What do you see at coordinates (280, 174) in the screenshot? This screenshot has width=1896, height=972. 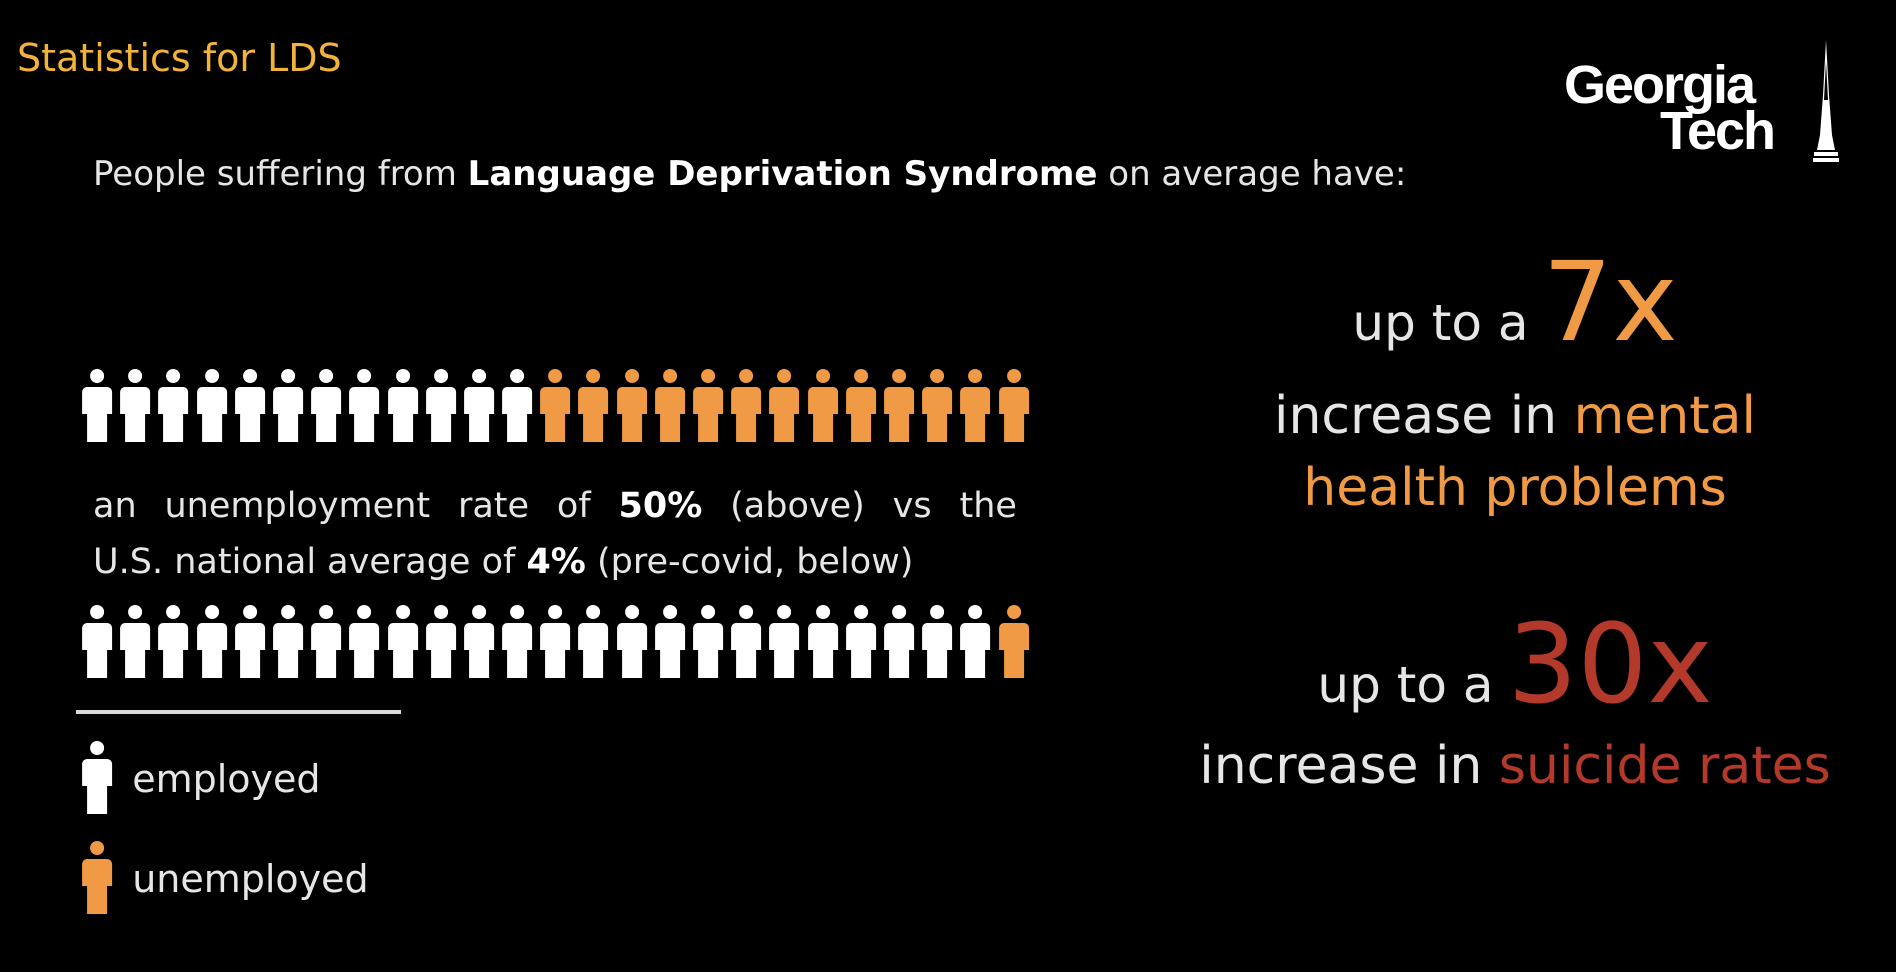 I see `intro-before: People suffering from` at bounding box center [280, 174].